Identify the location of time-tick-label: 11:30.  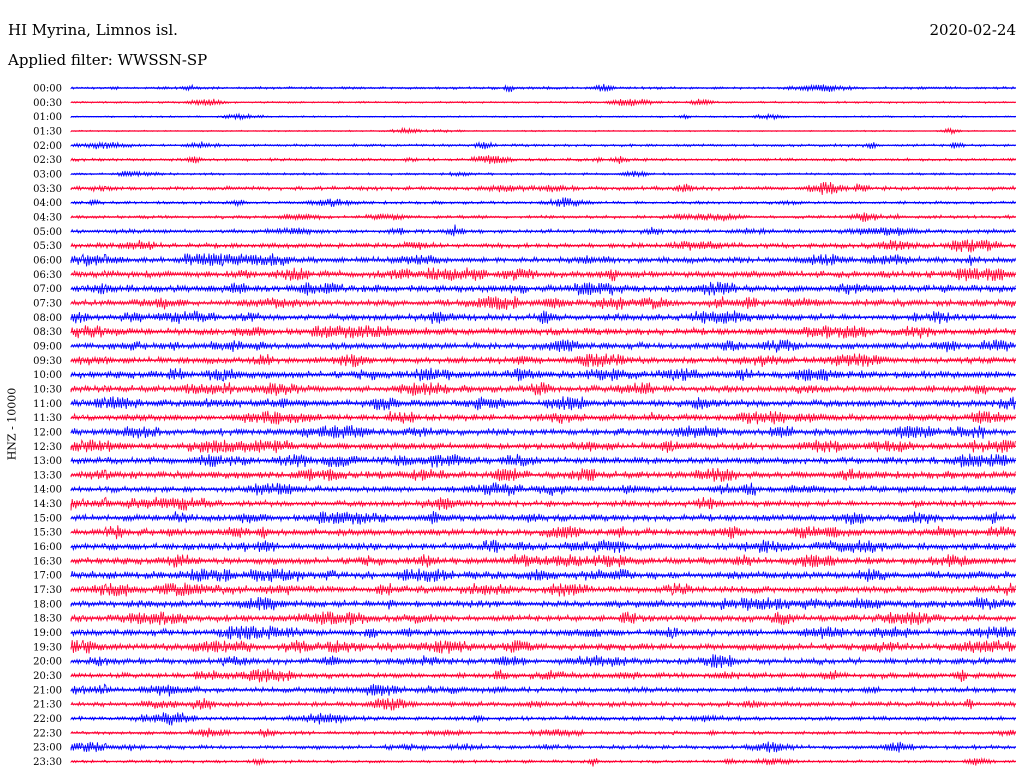
(47, 418).